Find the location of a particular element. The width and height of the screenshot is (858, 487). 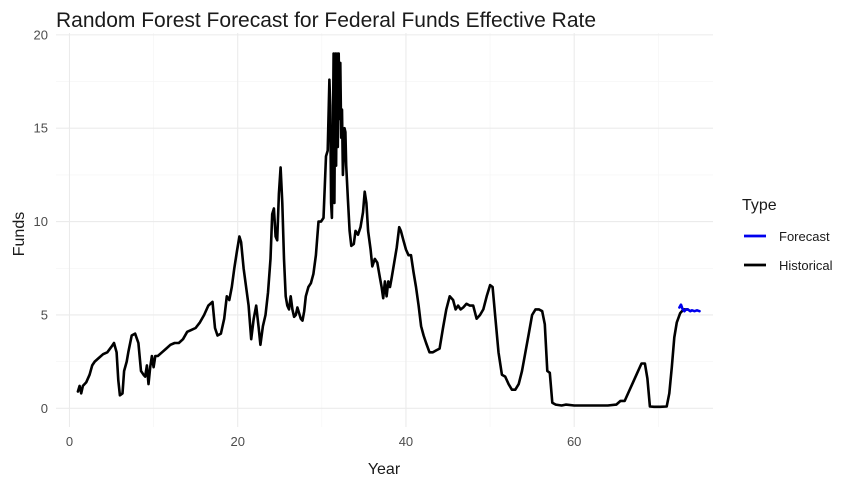

x-tick-label: 0 is located at coordinates (69, 441).